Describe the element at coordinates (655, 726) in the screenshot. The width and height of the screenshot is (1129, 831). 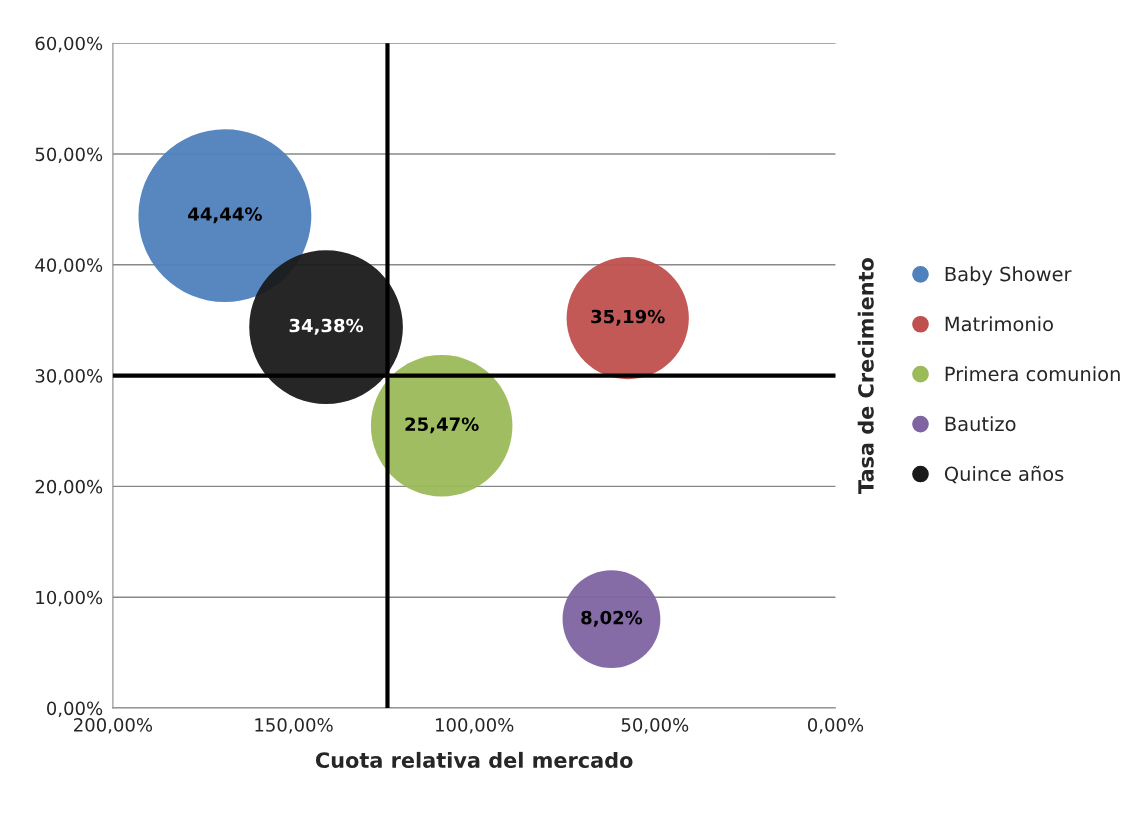
I see `x-tick-label: 50,00%` at that location.